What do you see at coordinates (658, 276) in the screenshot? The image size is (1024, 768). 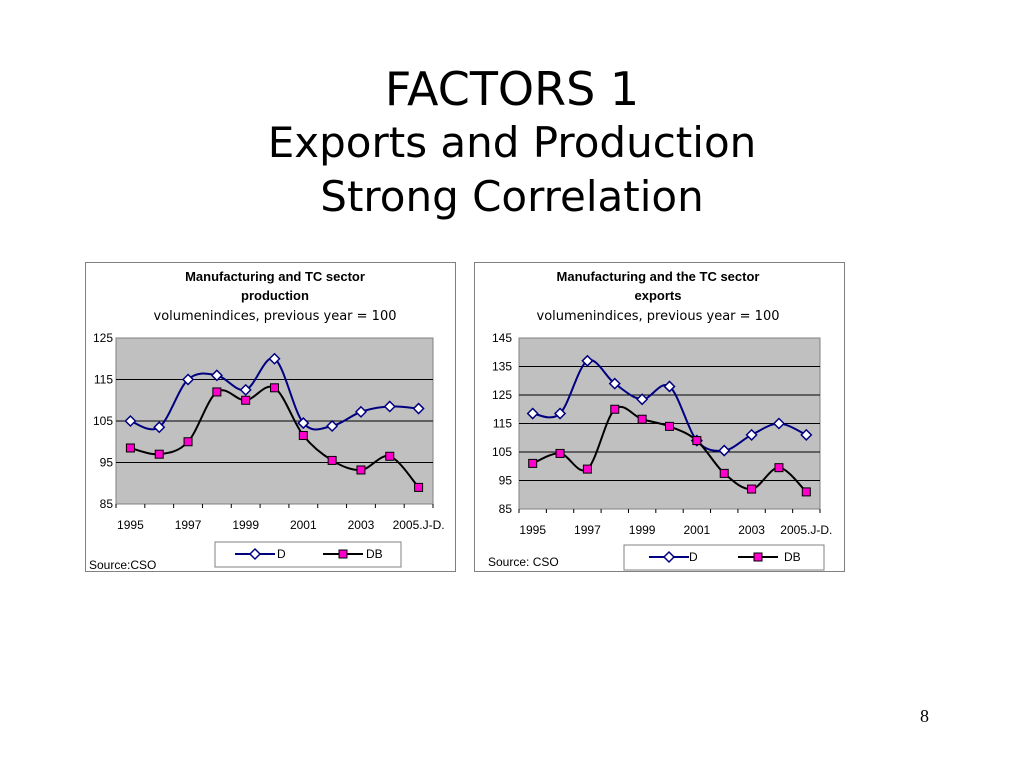 I see `chart-title-line1: Manufacturing and the TC sector` at bounding box center [658, 276].